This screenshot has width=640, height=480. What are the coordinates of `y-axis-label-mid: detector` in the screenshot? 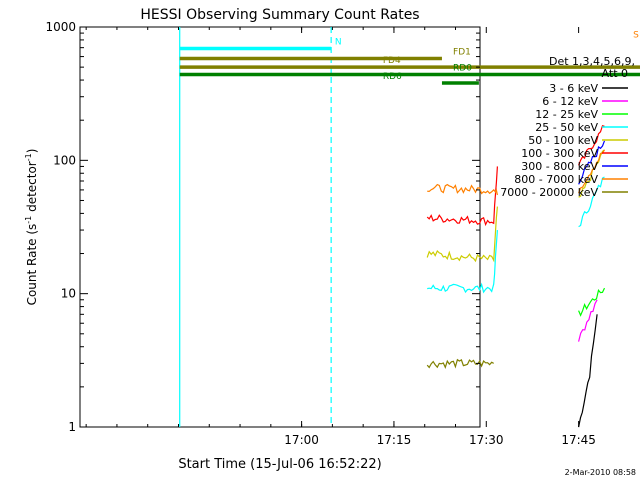 It's located at (32, 188).